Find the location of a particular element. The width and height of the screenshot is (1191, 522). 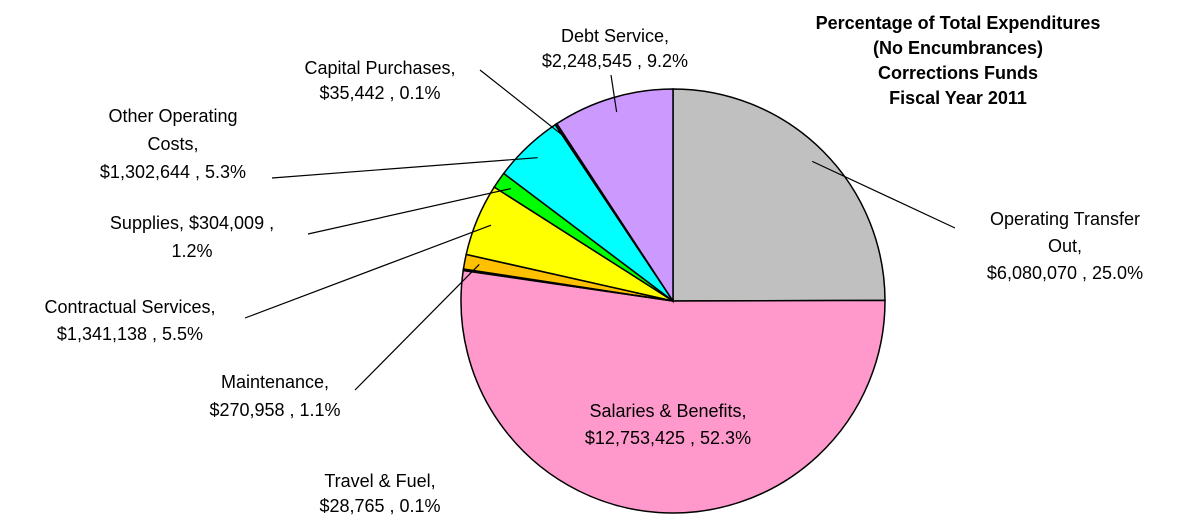

value-label: $2,248,545 , is located at coordinates (592, 61).